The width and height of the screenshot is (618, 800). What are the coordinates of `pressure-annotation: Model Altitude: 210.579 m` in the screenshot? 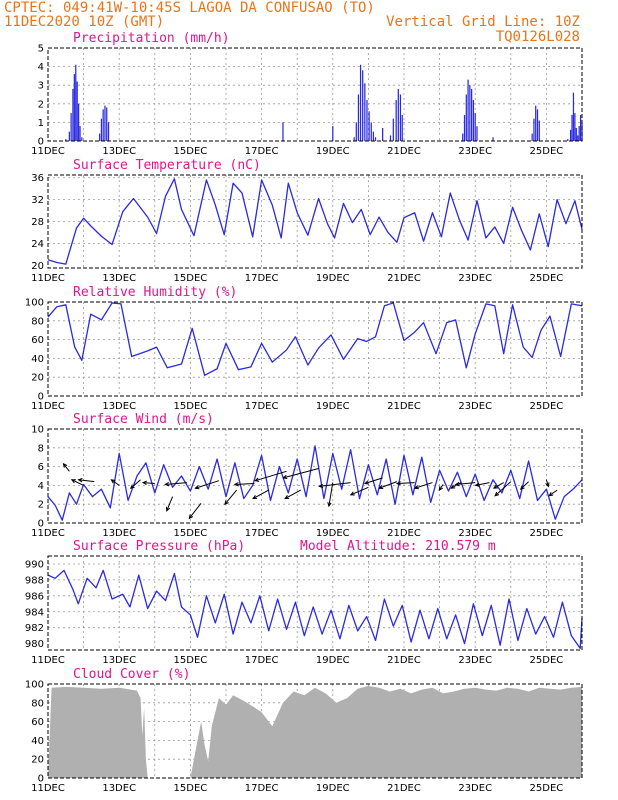 It's located at (398, 546).